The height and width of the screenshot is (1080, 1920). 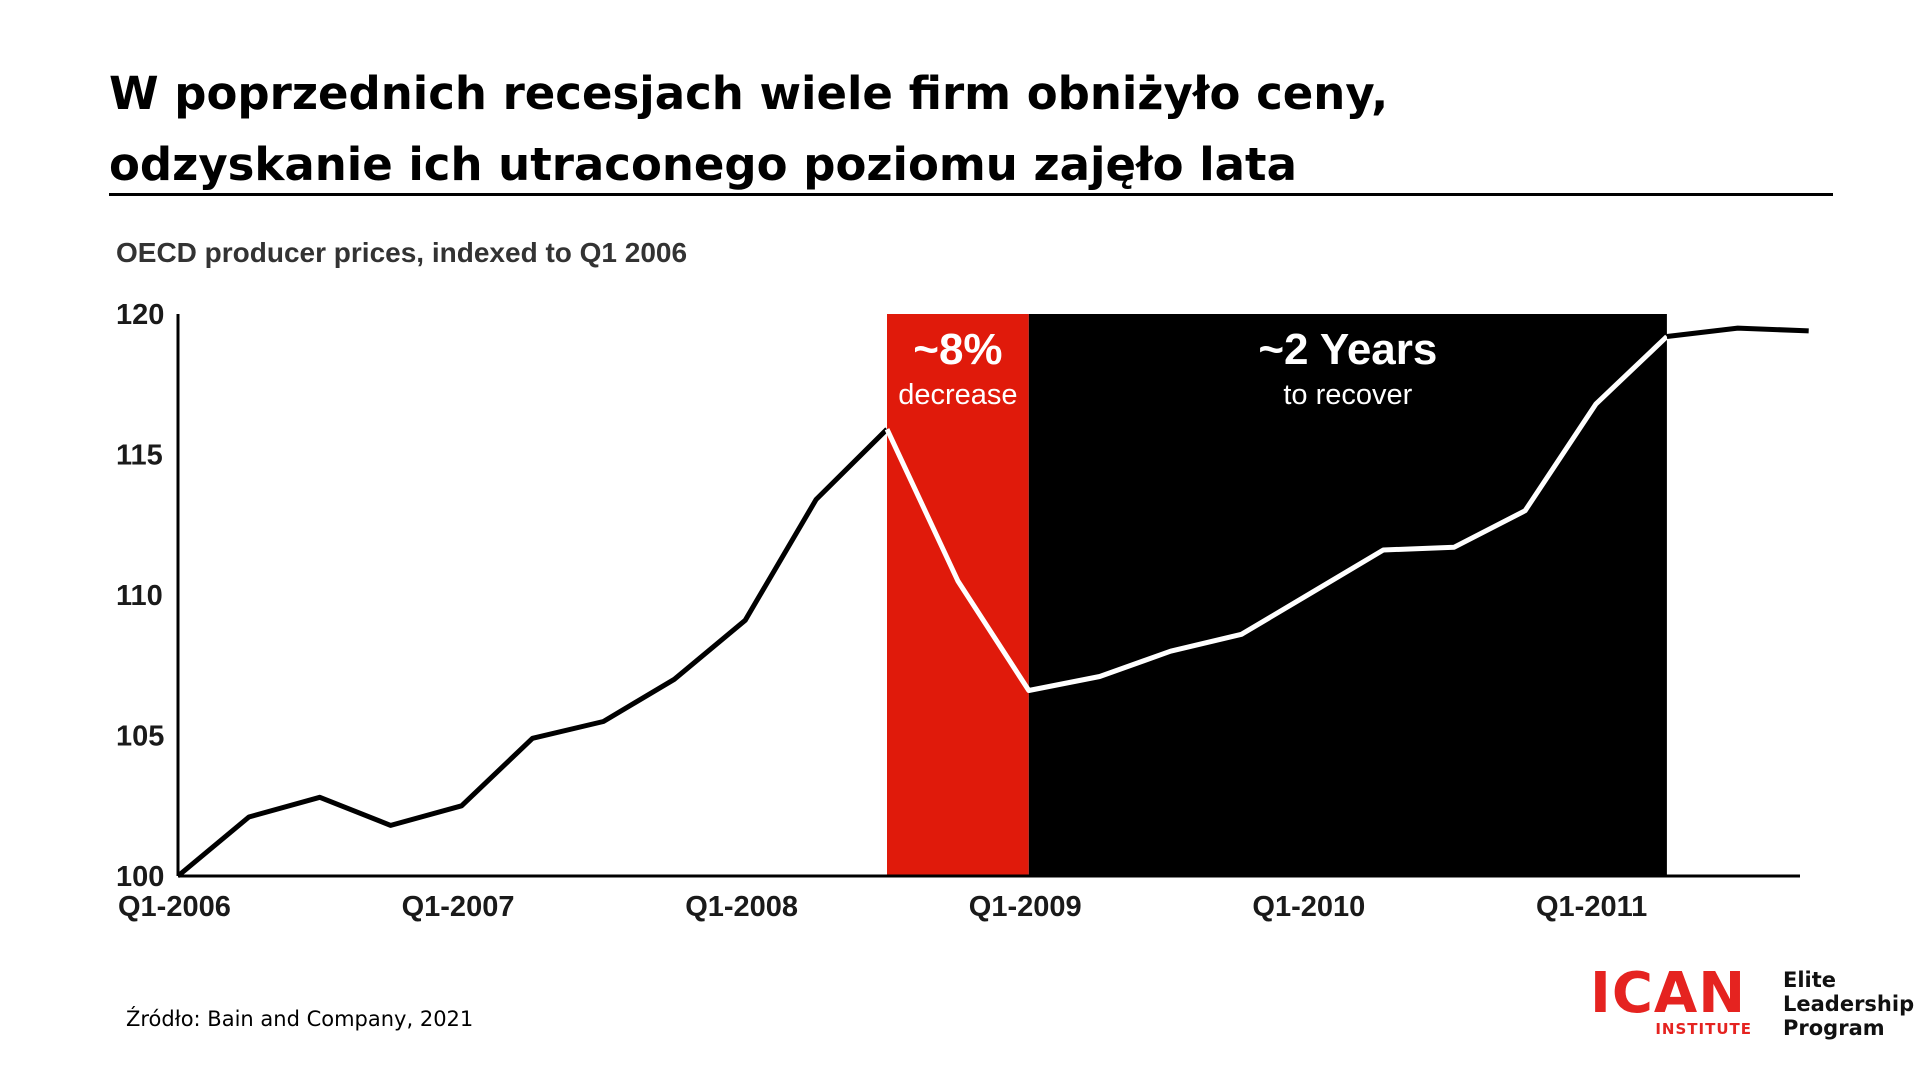 I want to click on region-label-2: ~2 Years, so click(x=1347, y=349).